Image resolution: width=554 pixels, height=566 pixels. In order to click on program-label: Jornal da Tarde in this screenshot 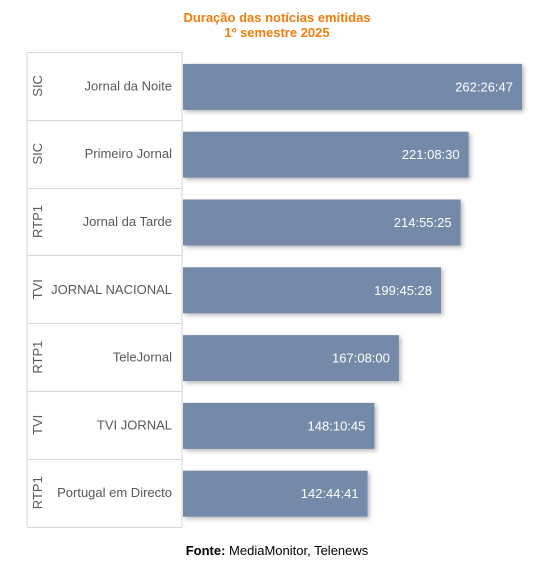, I will do `click(127, 221)`.